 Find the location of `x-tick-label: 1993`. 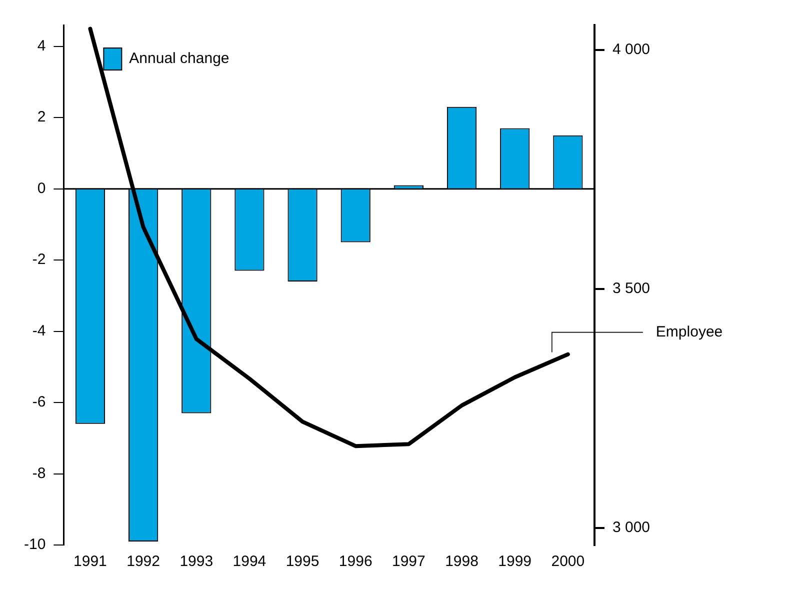

x-tick-label: 1993 is located at coordinates (197, 561).